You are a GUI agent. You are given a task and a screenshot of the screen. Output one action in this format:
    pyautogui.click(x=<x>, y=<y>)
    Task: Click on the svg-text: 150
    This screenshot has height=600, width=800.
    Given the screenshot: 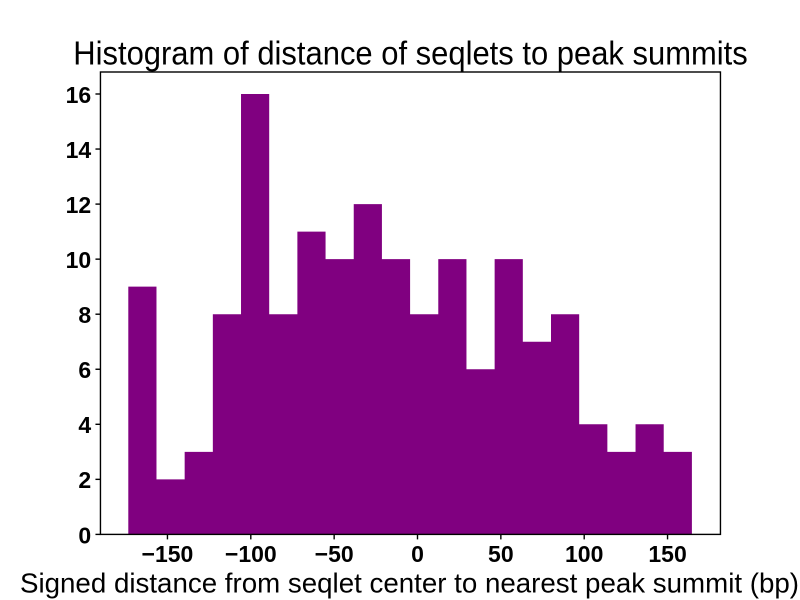 What is the action you would take?
    pyautogui.click(x=667, y=554)
    